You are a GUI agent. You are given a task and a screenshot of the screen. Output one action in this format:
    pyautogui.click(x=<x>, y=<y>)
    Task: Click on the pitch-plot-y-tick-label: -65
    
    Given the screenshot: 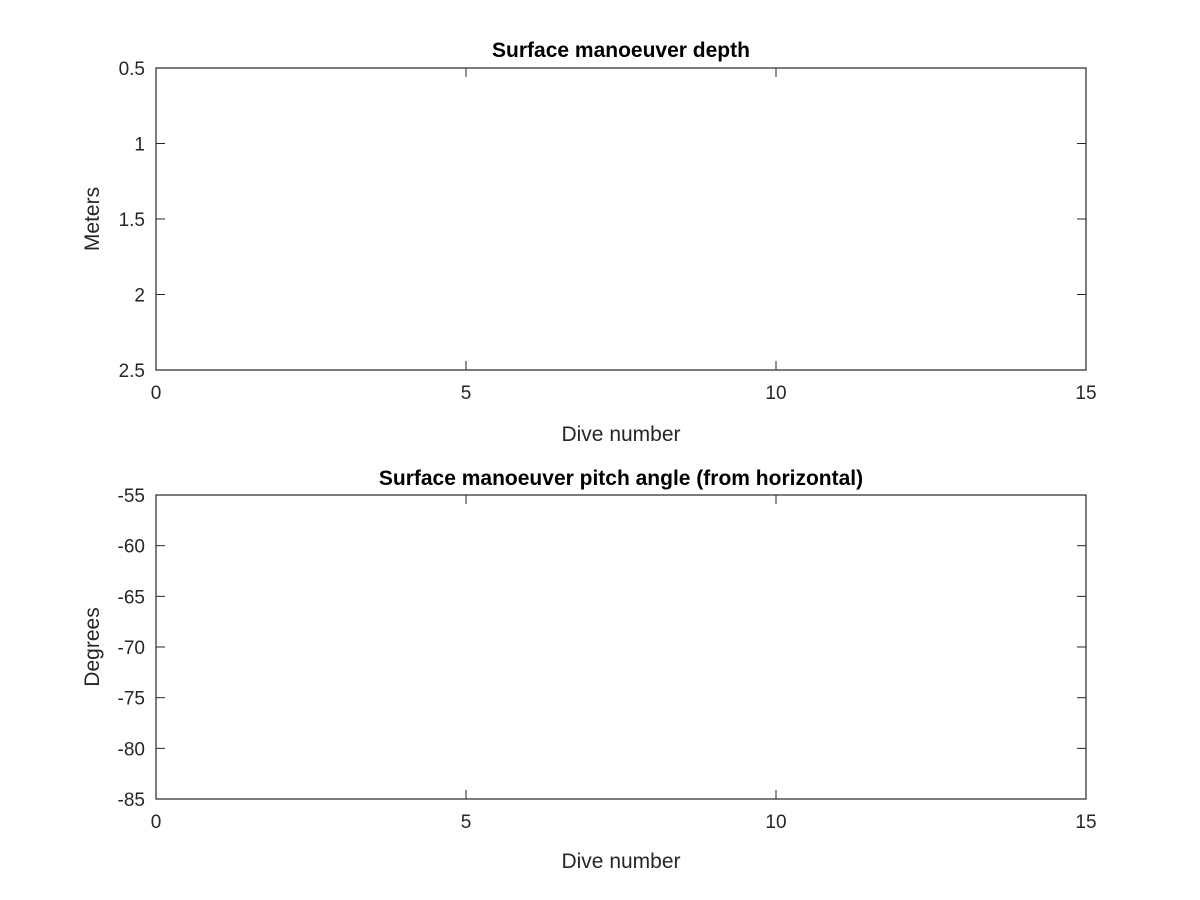 What is the action you would take?
    pyautogui.click(x=131, y=597)
    